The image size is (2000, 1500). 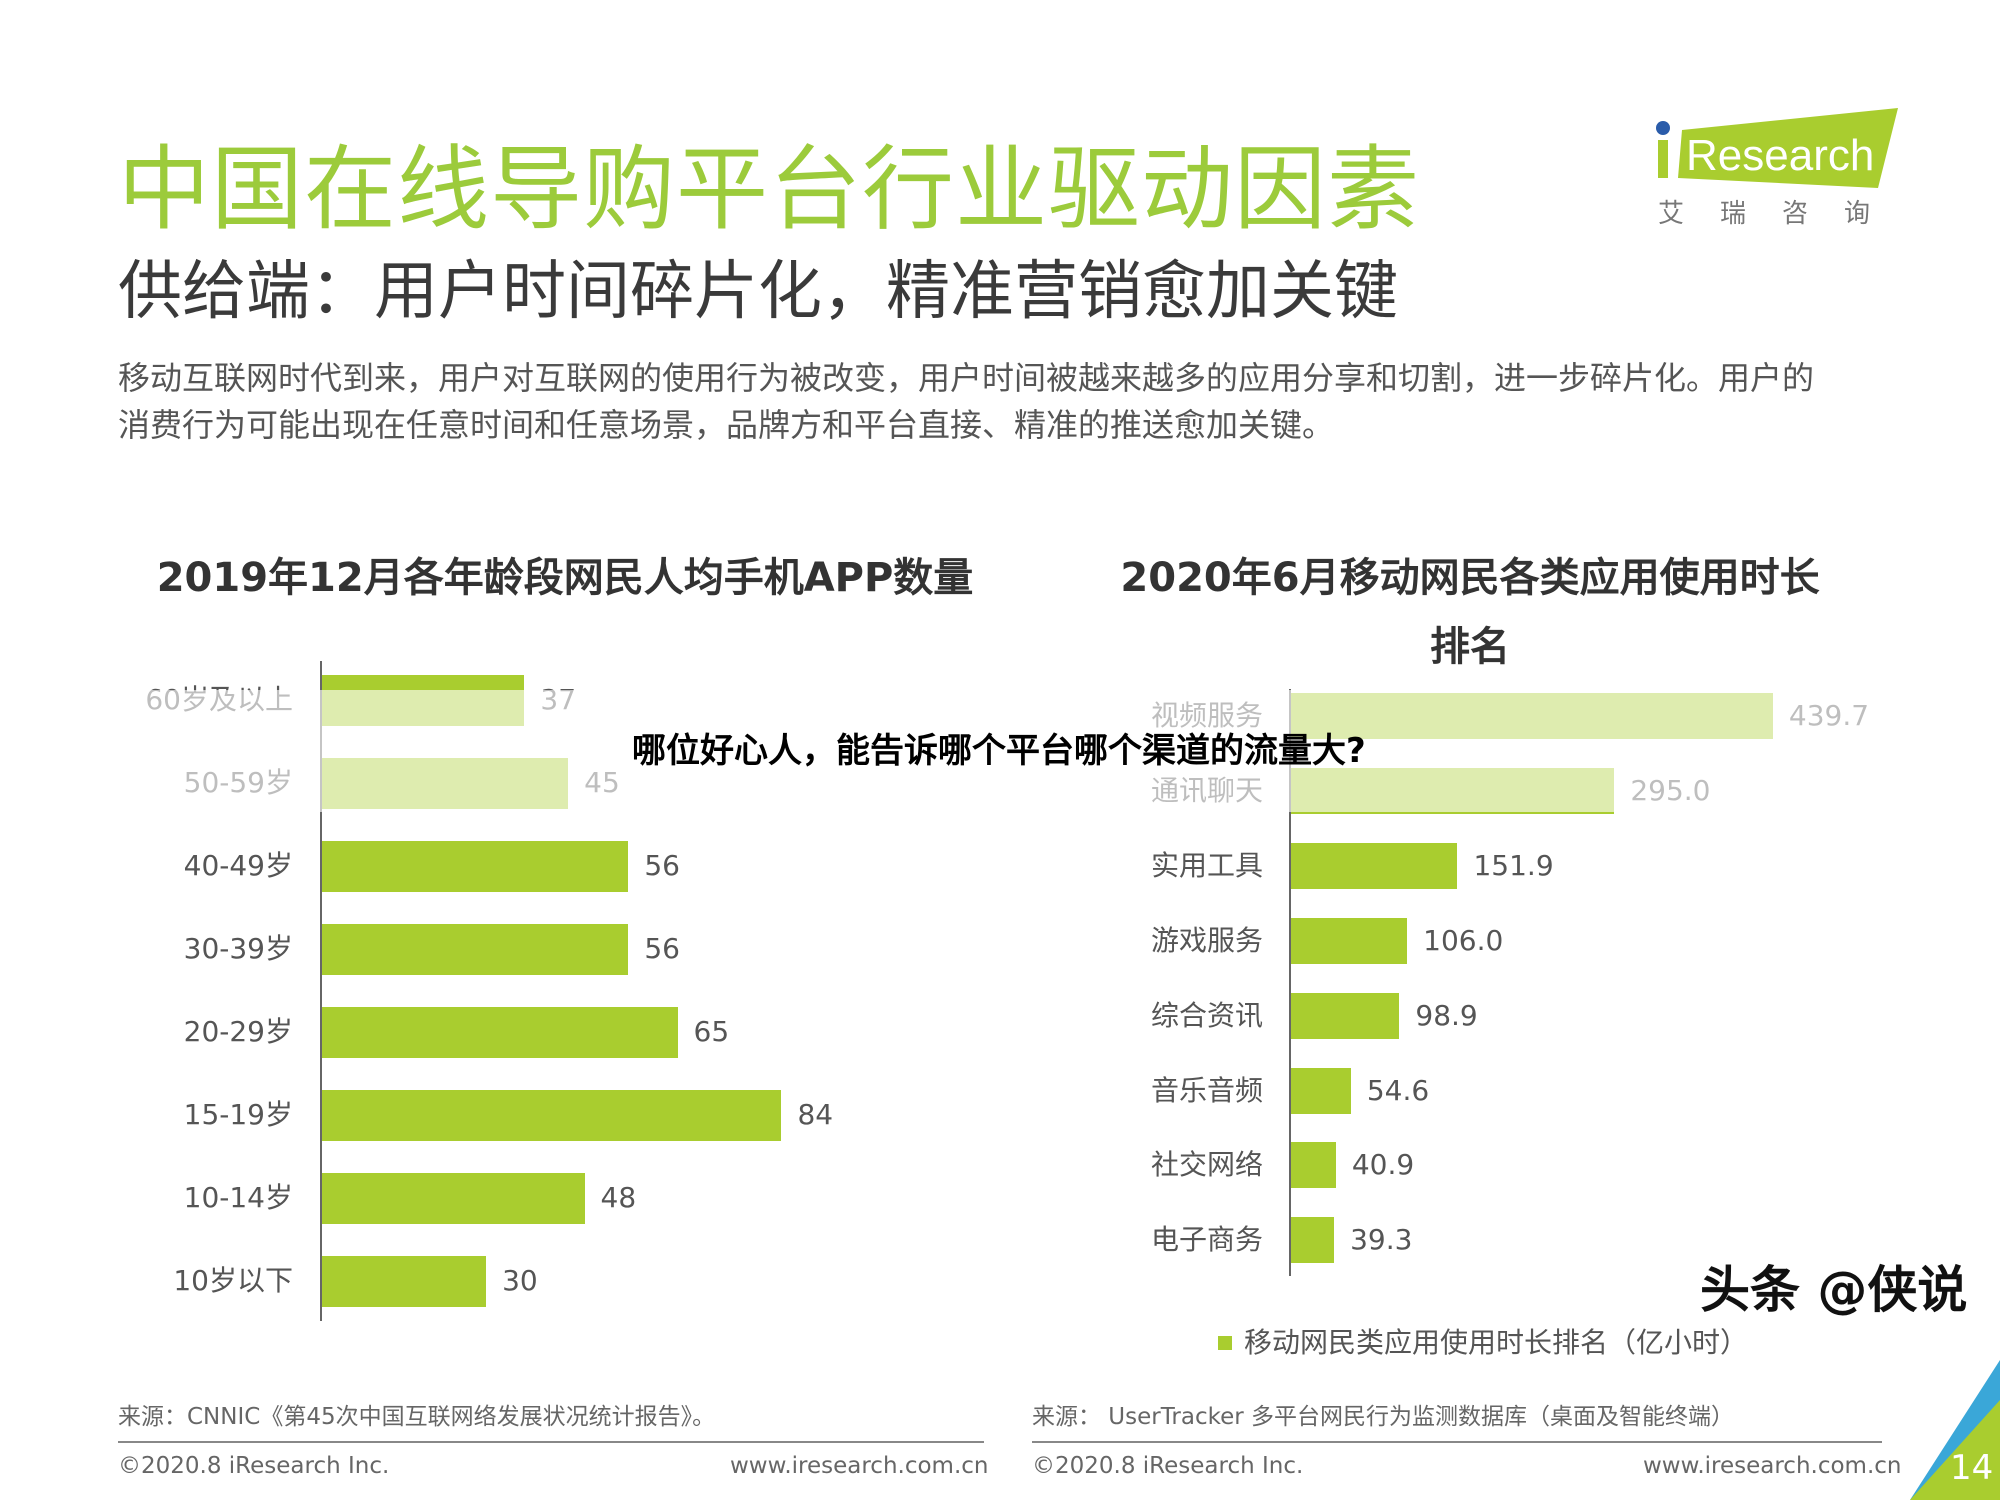 What do you see at coordinates (1398, 1090) in the screenshot?
I see `value-label: 54.6` at bounding box center [1398, 1090].